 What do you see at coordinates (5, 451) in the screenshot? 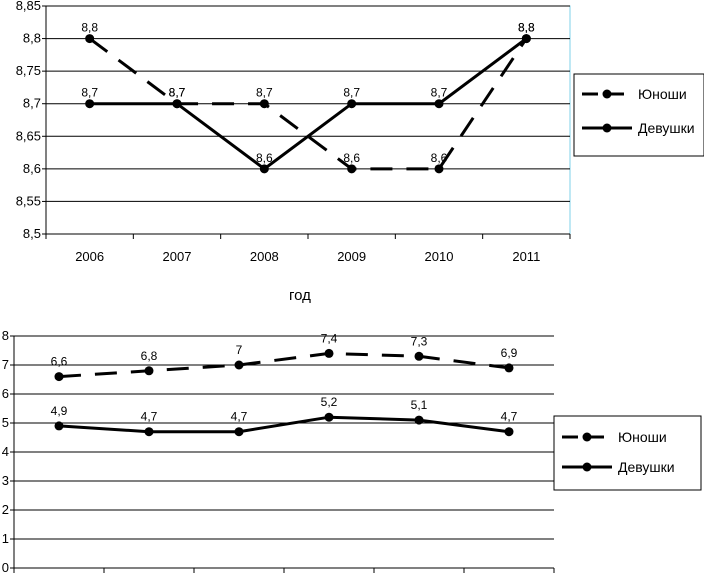
I see `y-tick-label: 4` at bounding box center [5, 451].